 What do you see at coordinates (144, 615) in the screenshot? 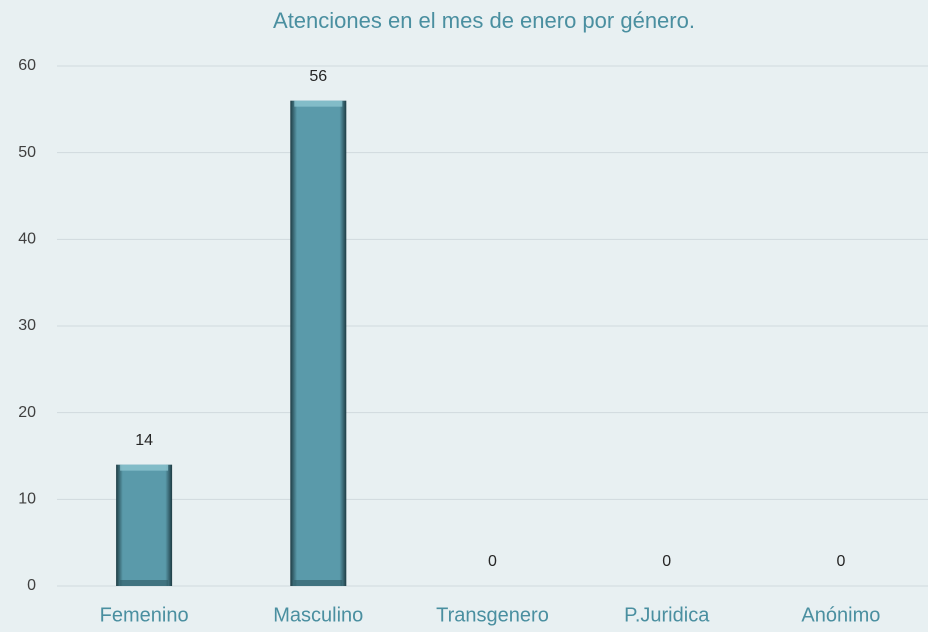
I see `x-tick-label: Femenino` at bounding box center [144, 615].